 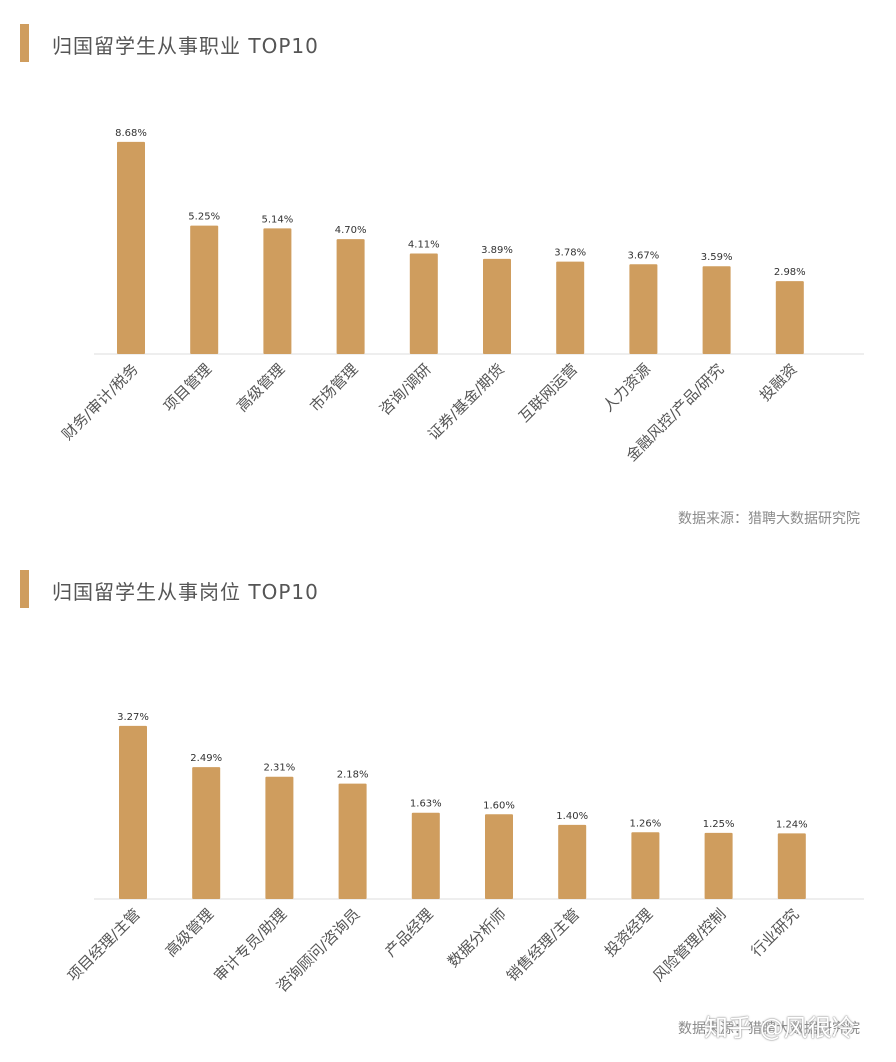 What do you see at coordinates (719, 824) in the screenshot?
I see `data-label: 1.25%` at bounding box center [719, 824].